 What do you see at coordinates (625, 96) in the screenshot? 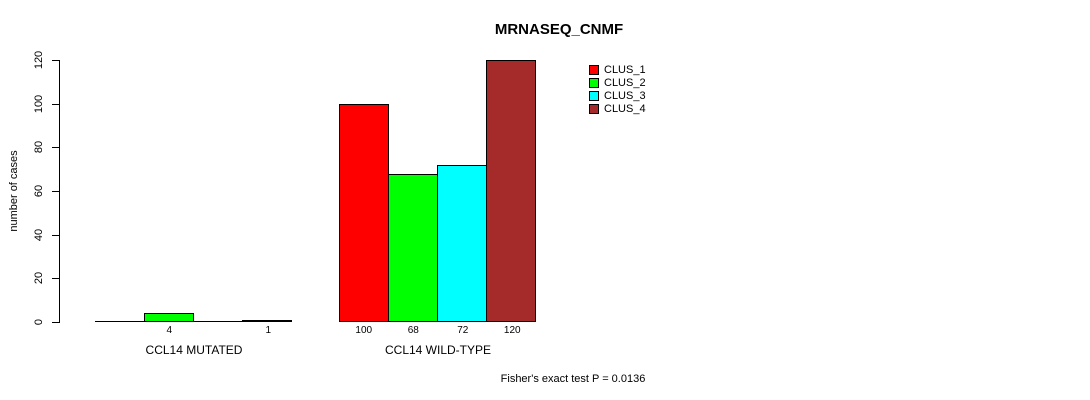
I see `legend-label-clus3: CLUS_3` at bounding box center [625, 96].